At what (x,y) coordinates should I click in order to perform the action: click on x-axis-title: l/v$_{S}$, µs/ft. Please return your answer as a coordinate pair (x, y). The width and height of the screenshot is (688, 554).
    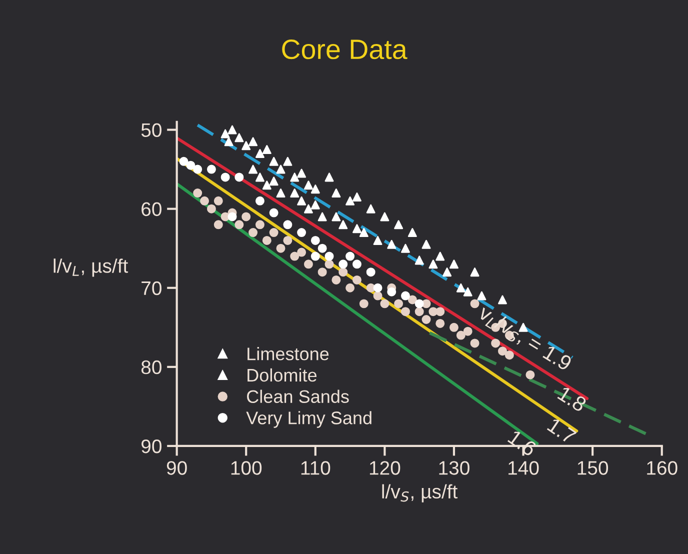
    Looking at the image, I should click on (420, 493).